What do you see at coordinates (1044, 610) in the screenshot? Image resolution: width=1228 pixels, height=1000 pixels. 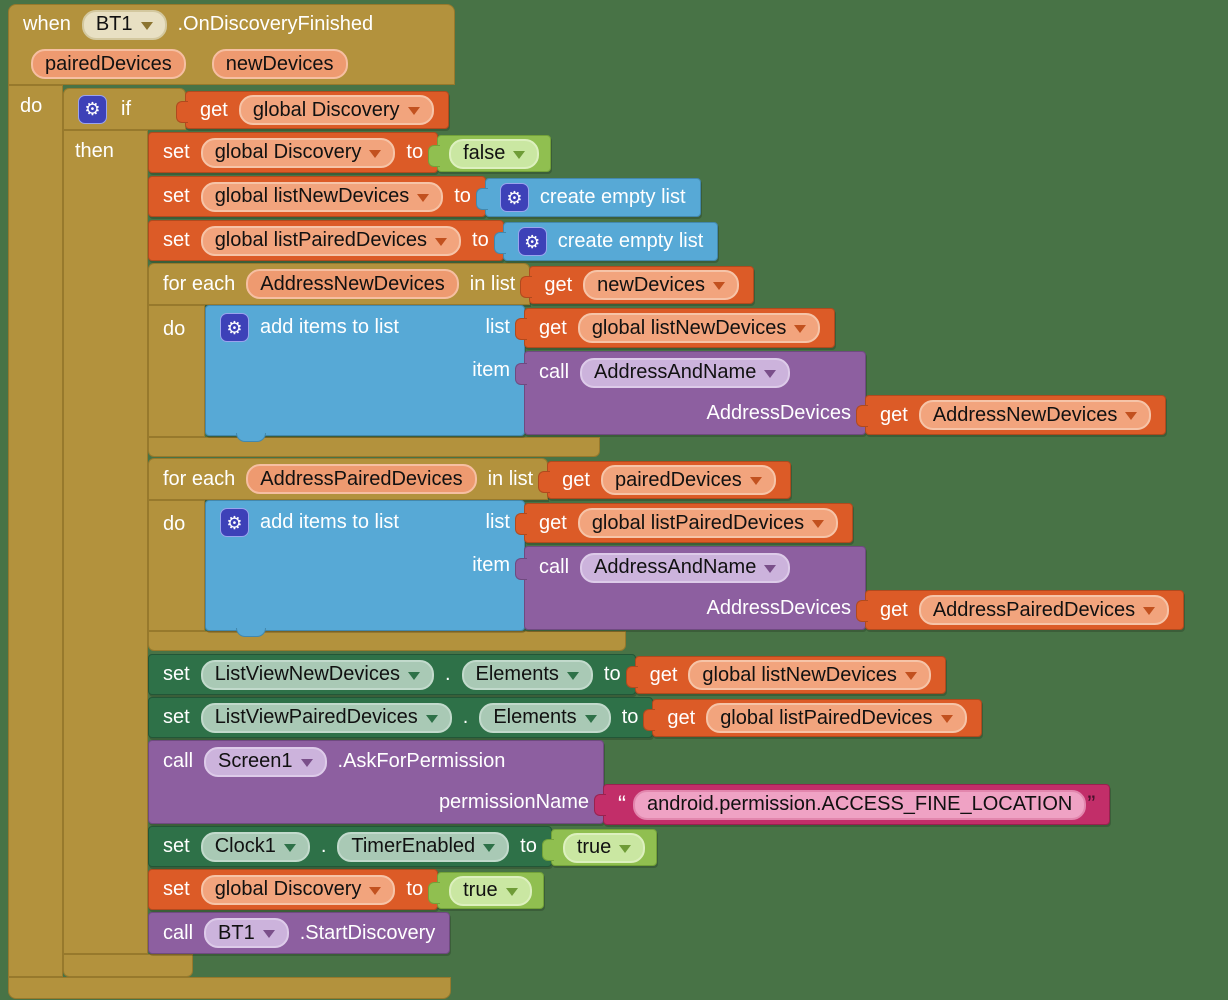 I see `variable-dropdown-addresspaireddevices: AddressPairedDevices` at bounding box center [1044, 610].